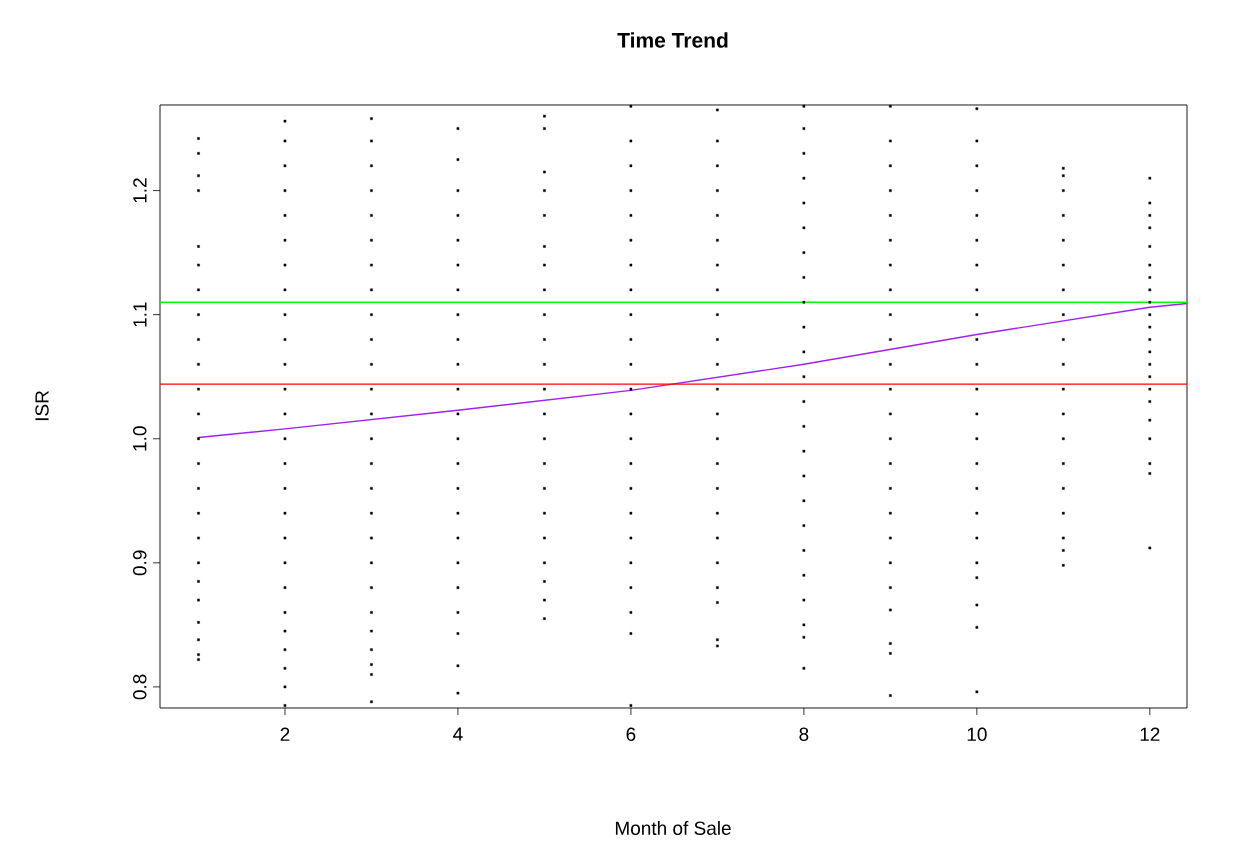 The height and width of the screenshot is (854, 1247). I want to click on y-tick-label: 0.8, so click(140, 687).